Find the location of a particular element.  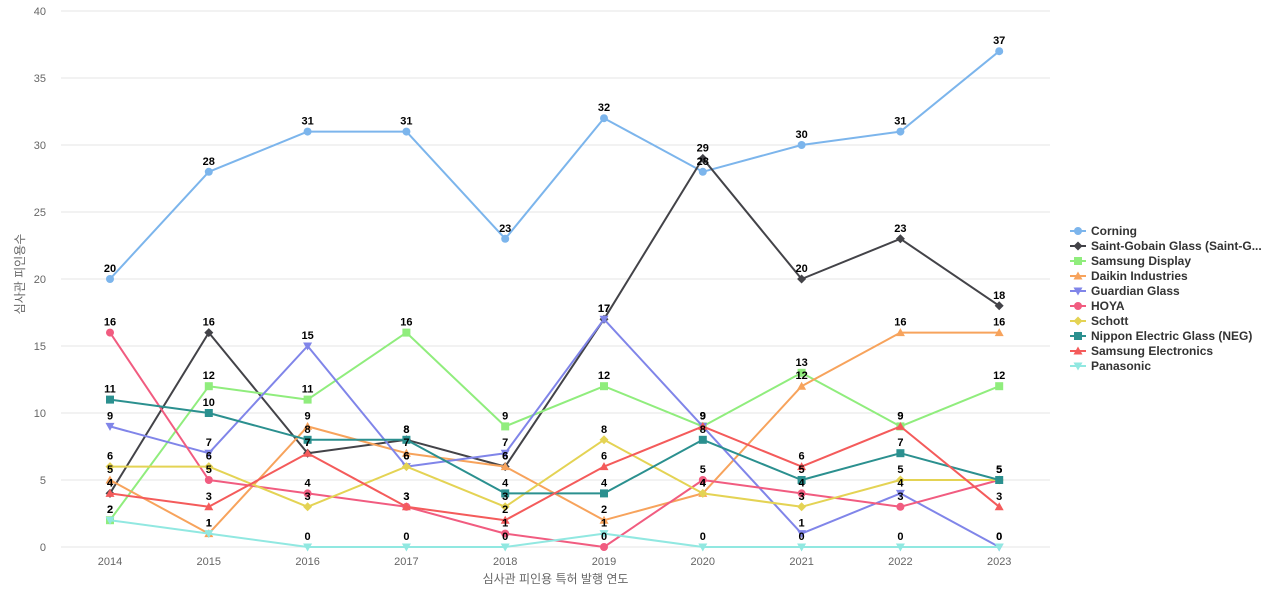

legend-item: Nippon Electric Glass (NEG) is located at coordinates (1161, 336).